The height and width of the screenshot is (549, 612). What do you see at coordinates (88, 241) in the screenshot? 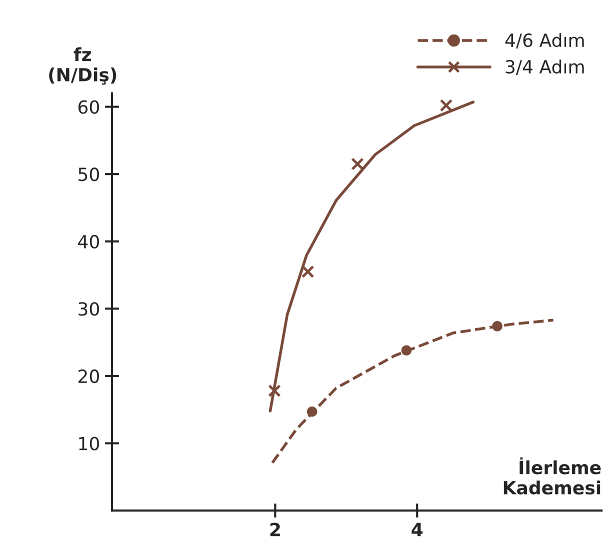
I see `y-tick-label: 40` at bounding box center [88, 241].